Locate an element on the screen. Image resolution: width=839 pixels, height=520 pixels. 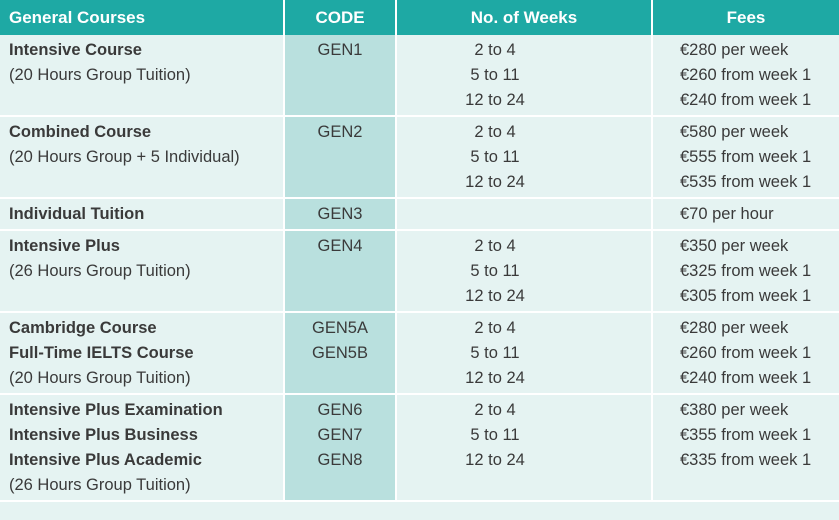
course-cell: Individual Tuition is located at coordinates (142, 214).